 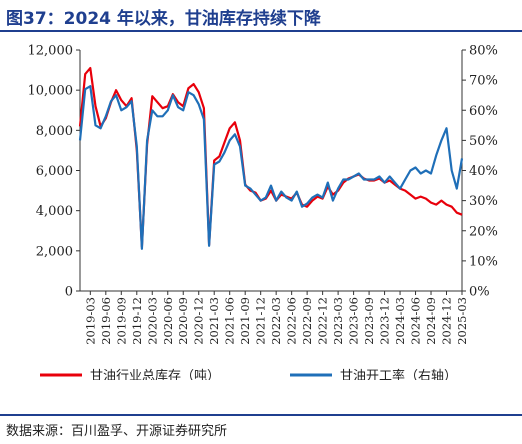 What do you see at coordinates (276, 321) in the screenshot?
I see `x-tick-label: 2022-03` at bounding box center [276, 321].